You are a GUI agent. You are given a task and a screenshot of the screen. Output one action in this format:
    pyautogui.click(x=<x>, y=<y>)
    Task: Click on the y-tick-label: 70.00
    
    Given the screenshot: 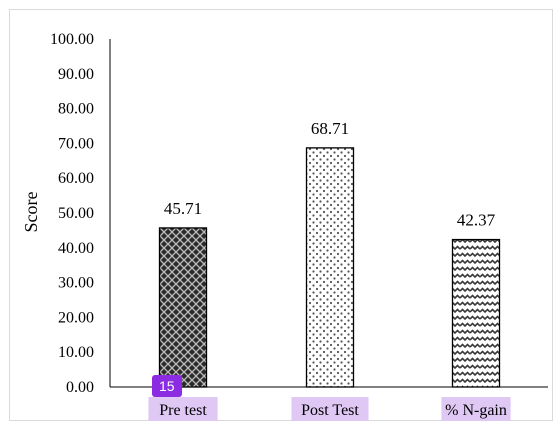 What is the action you would take?
    pyautogui.click(x=76, y=143)
    